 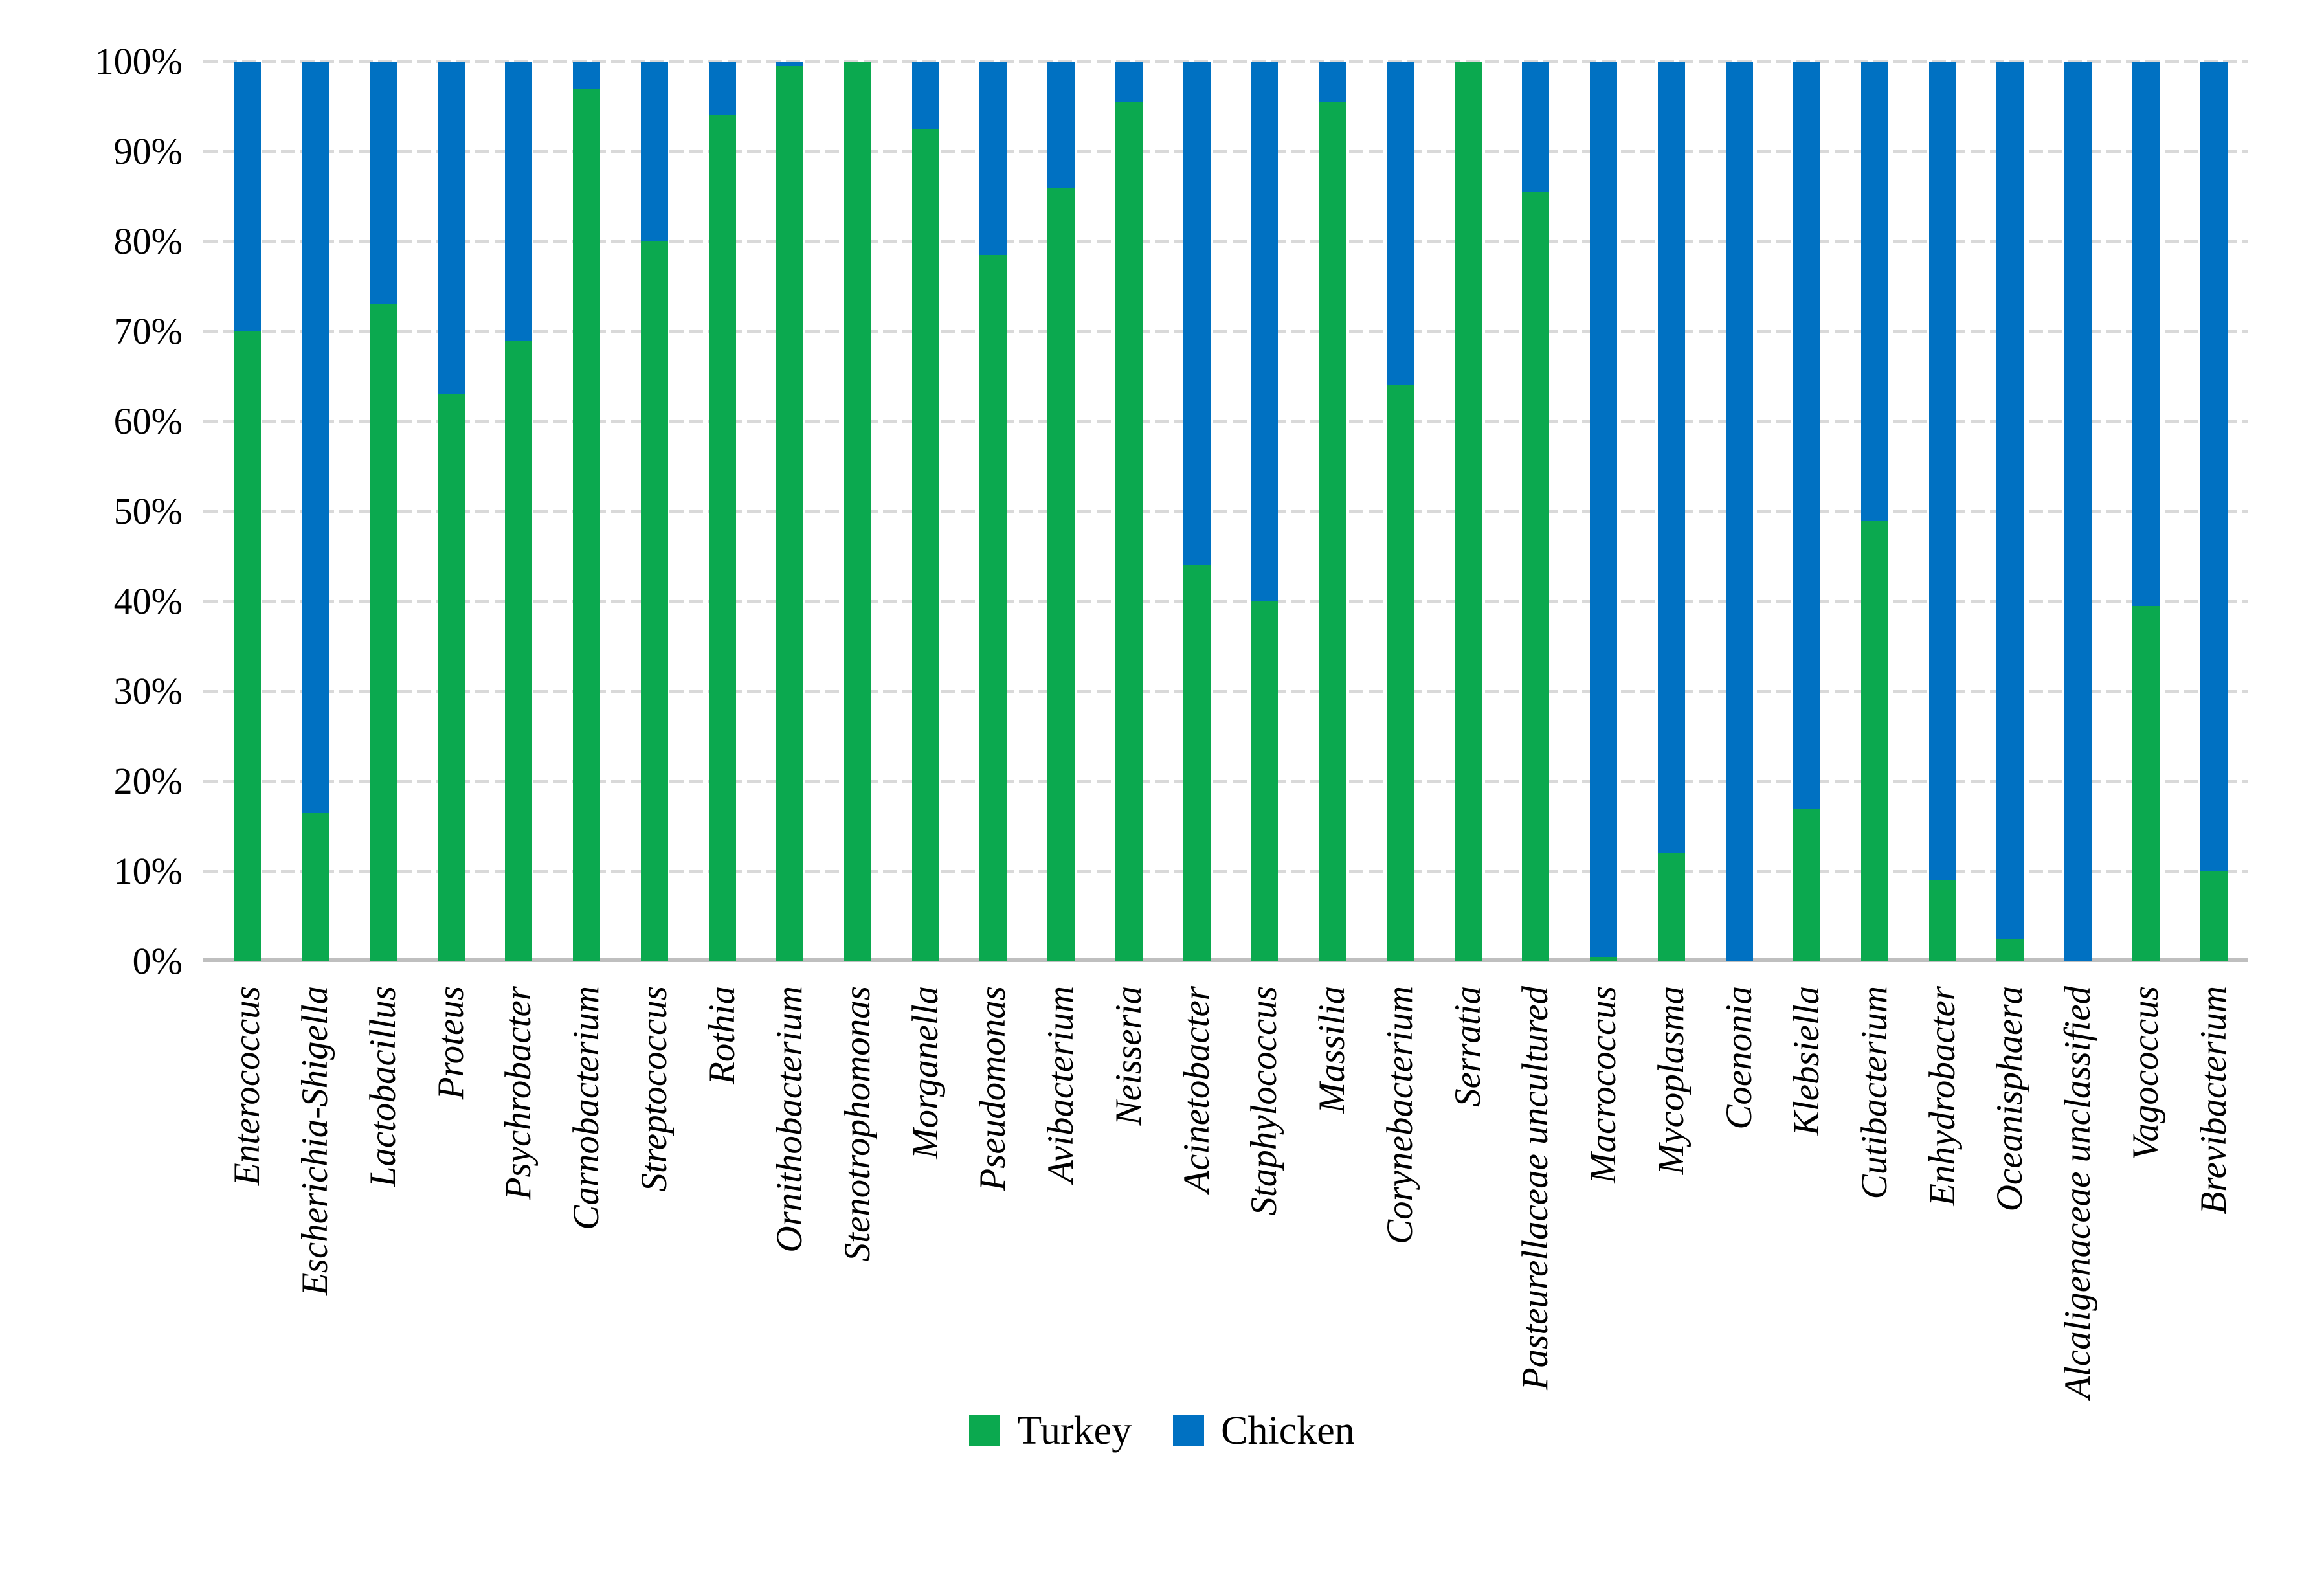 I want to click on x-label-Morganella: Morganella, so click(x=925, y=1073).